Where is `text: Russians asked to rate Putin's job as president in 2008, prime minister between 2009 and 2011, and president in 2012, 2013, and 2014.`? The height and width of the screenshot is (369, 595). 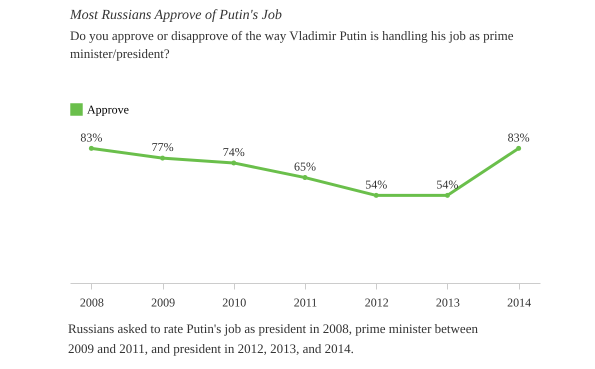
text: Russians asked to rate Putin's job as president in 2008, prime minister between 2009 and 2011, and president in 2012, 2013, and 2014. is located at coordinates (273, 338).